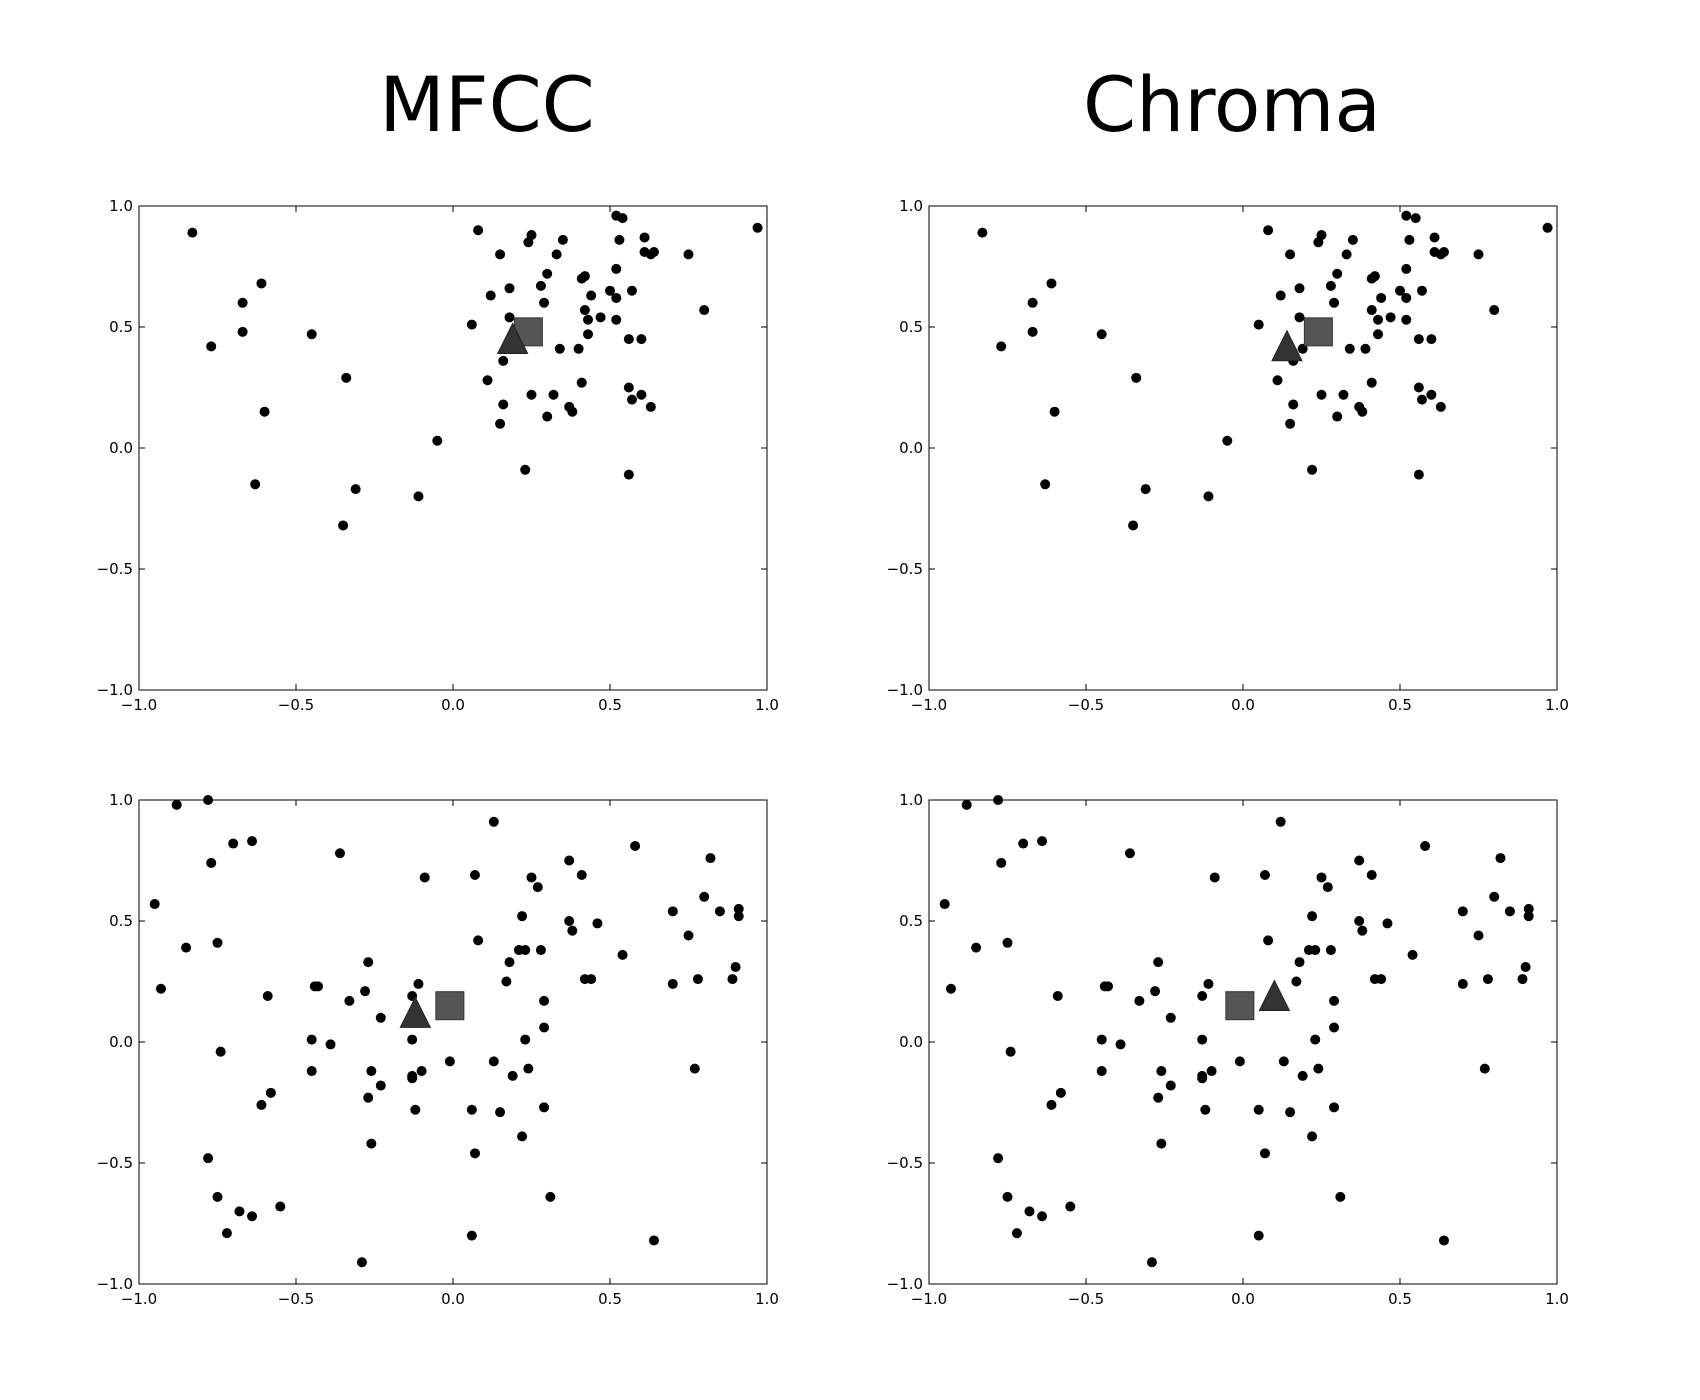 The image size is (1700, 1400). I want to click on chroma-bottom-plot: −1.0−1.0 −0.5 −0.5 0.0 0.0 0.5 0.5 1.0 1.0, so click(1228, 1049).